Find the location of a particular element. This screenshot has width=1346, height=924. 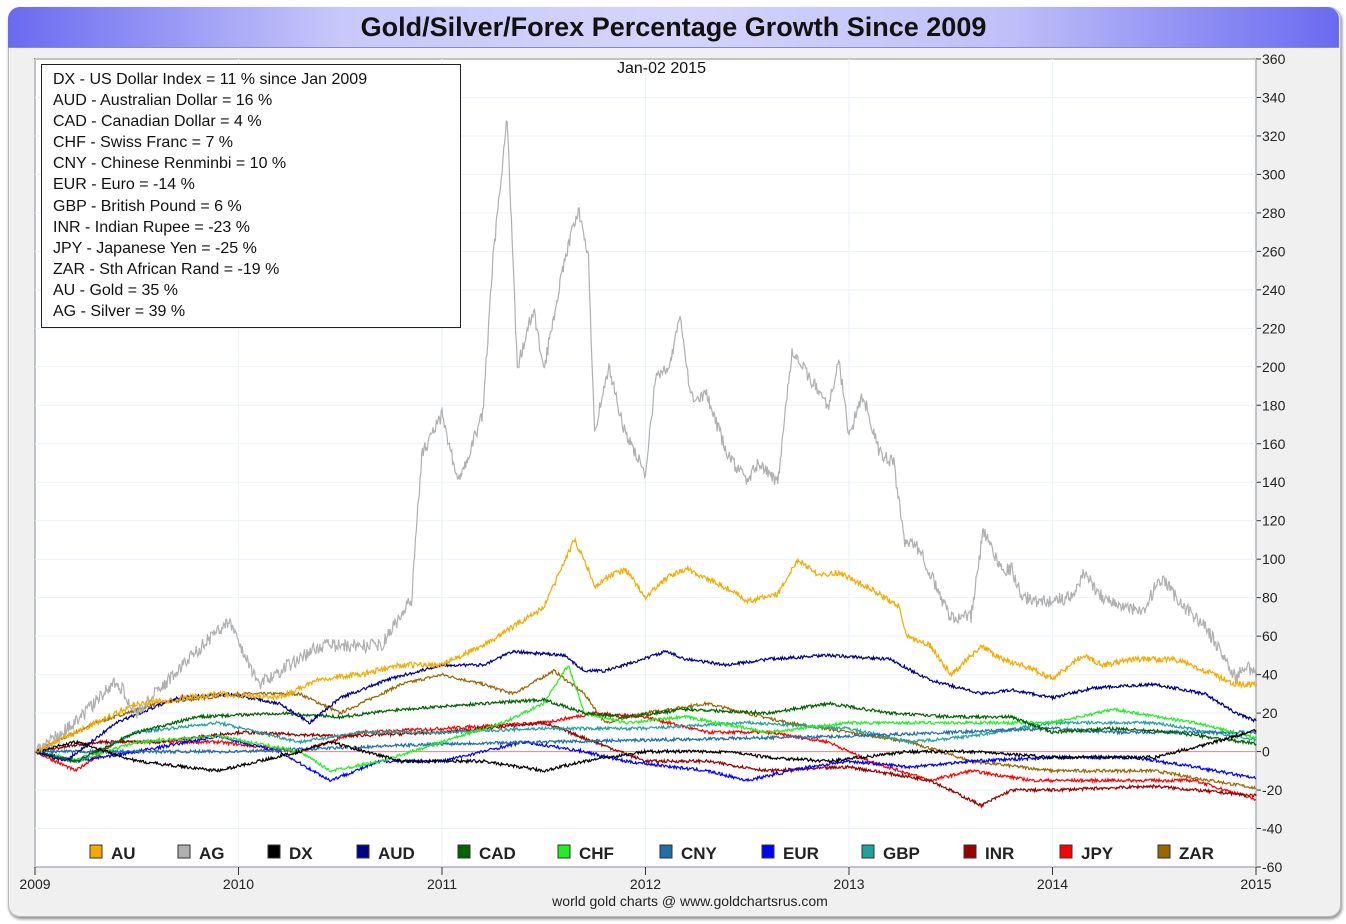

legend-item-dx: DX is located at coordinates (290, 853).